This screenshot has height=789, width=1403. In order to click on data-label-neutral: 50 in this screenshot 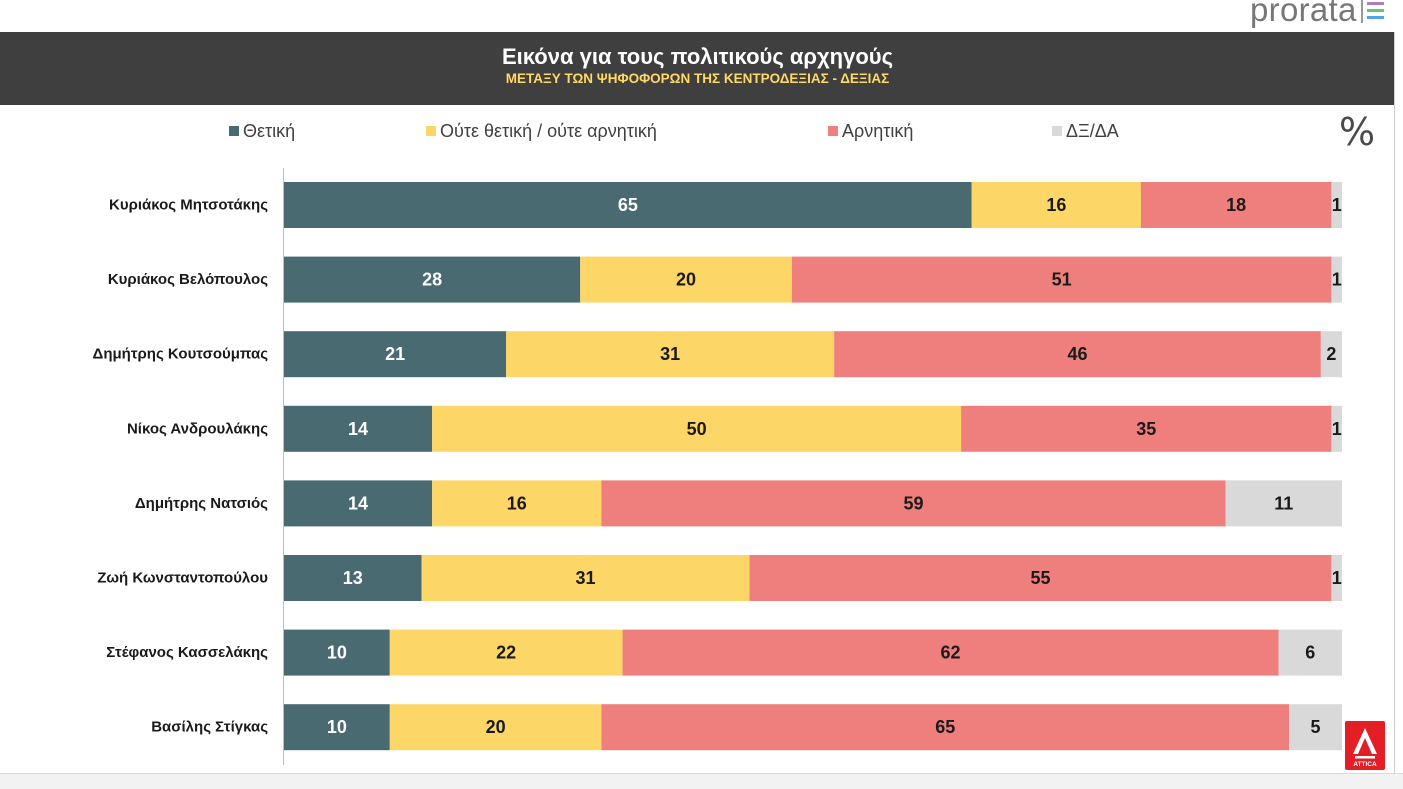, I will do `click(697, 429)`.